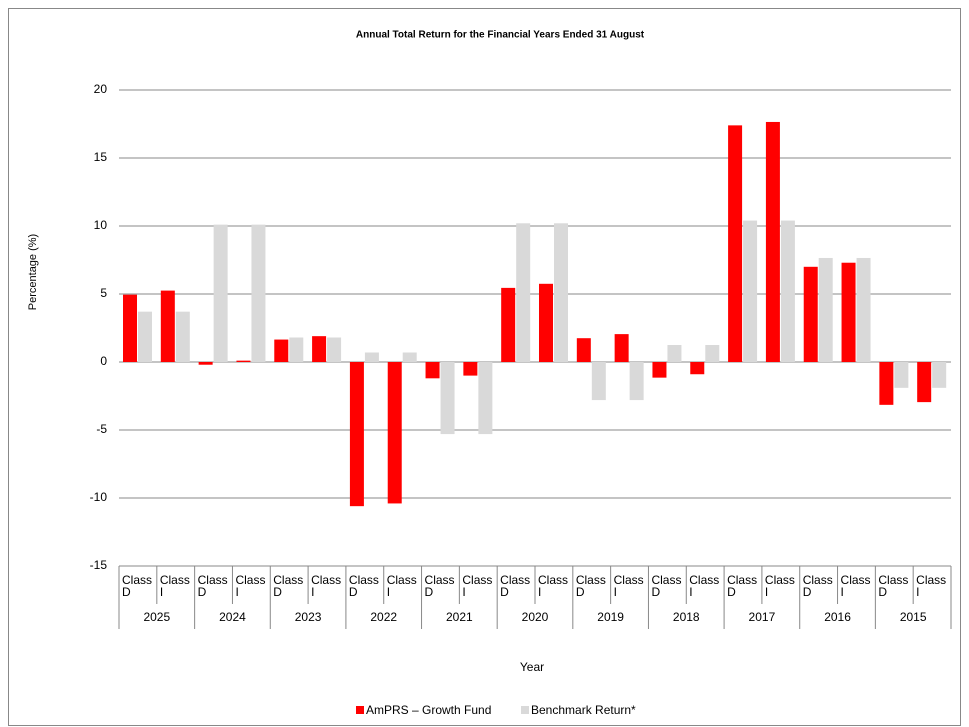 This screenshot has width=969, height=727. I want to click on y-tick-label: 10, so click(101, 225).